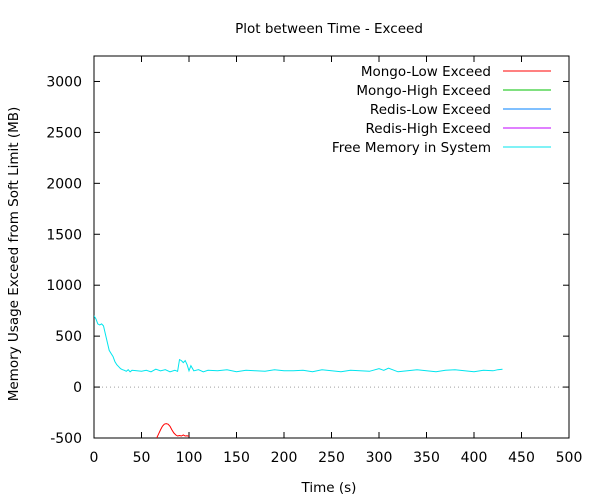 The height and width of the screenshot is (500, 600). Describe the element at coordinates (68, 337) in the screenshot. I see `y-tick-label: 500` at that location.